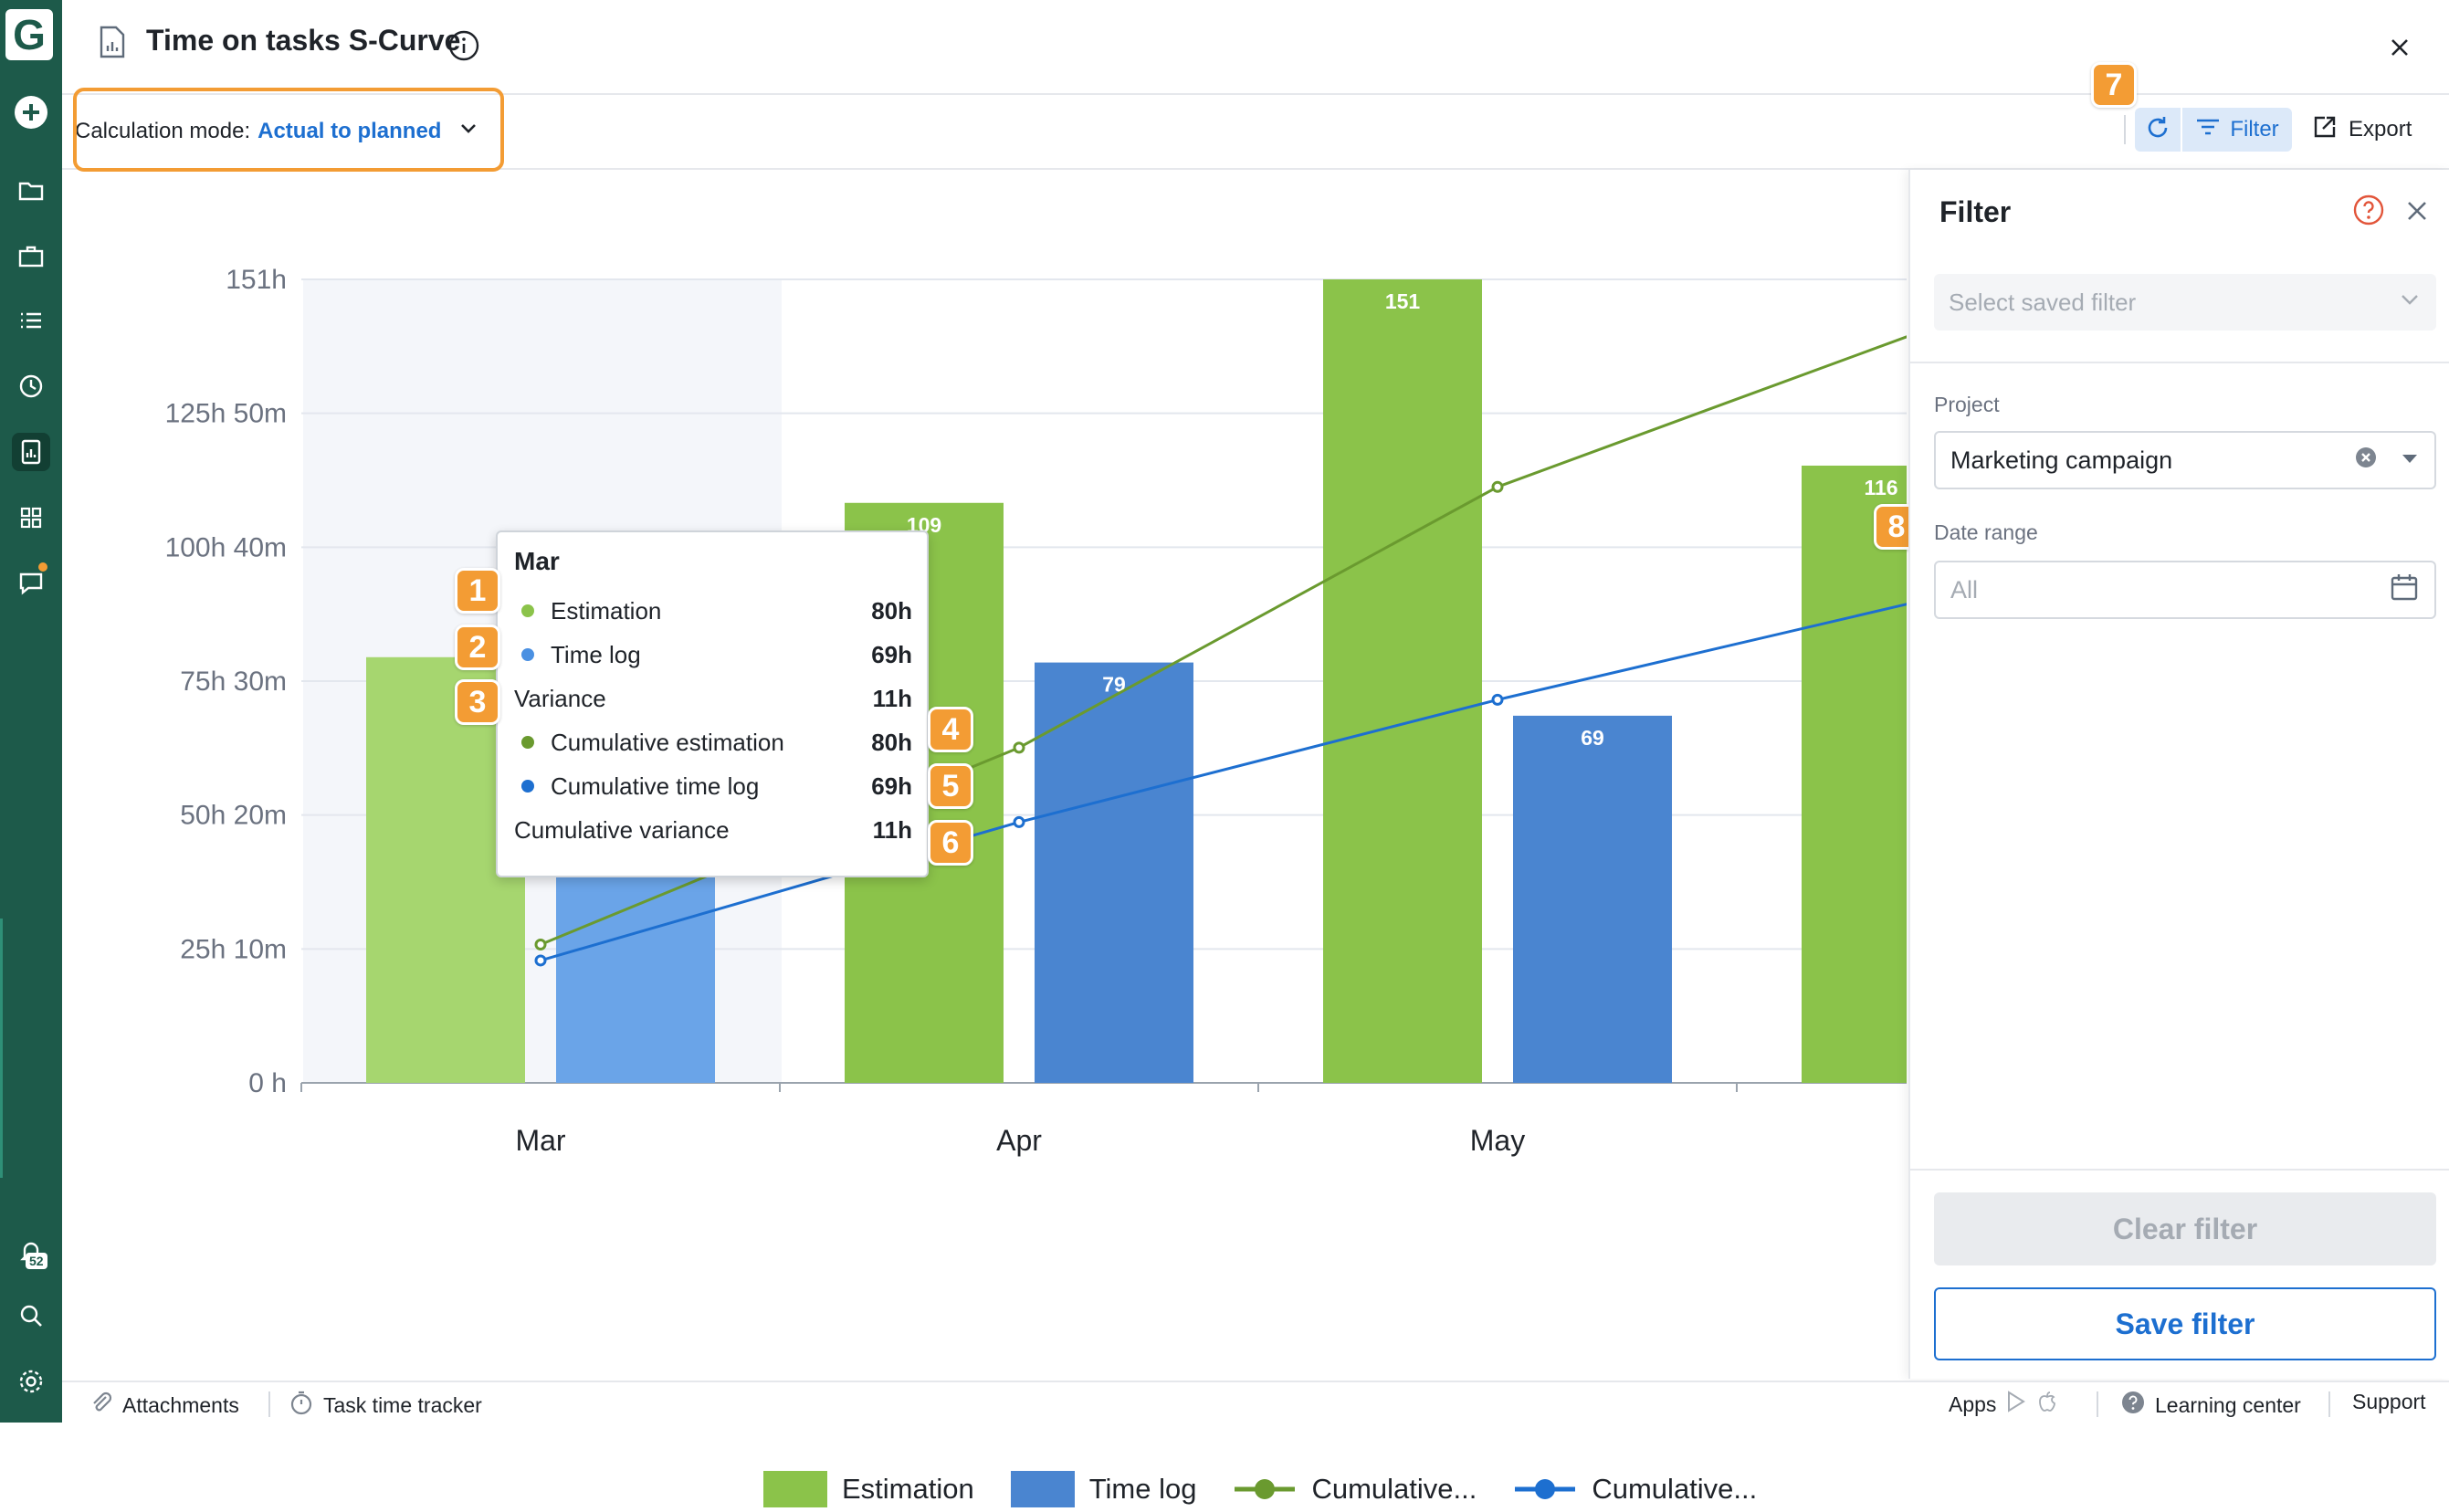  Describe the element at coordinates (31, 711) in the screenshot. I see `app-sidebar: G 52` at that location.